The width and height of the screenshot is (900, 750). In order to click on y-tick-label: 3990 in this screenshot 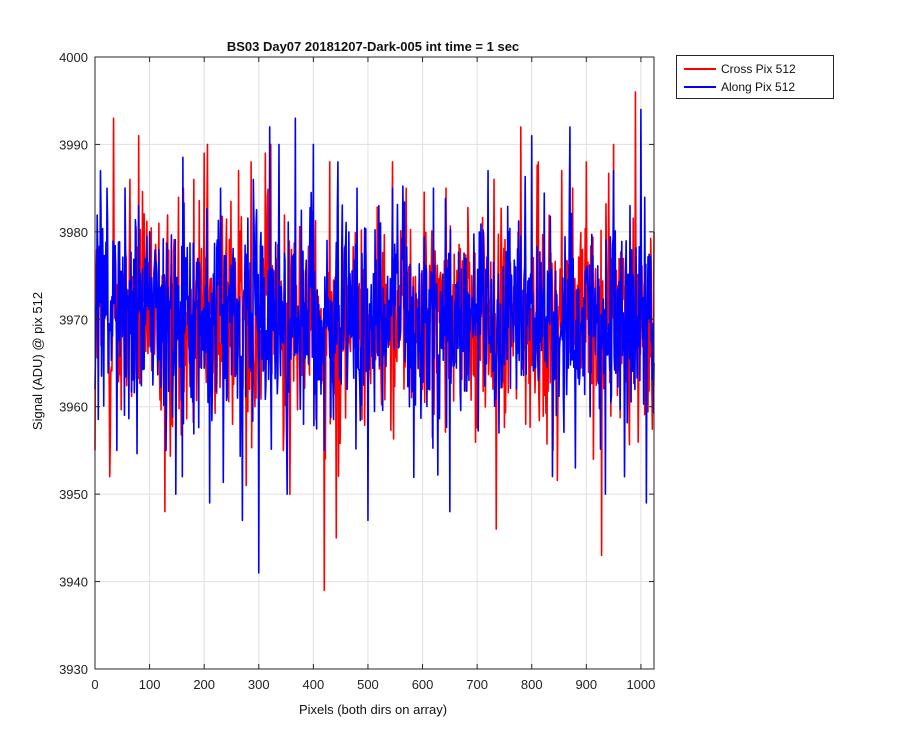, I will do `click(73, 144)`.